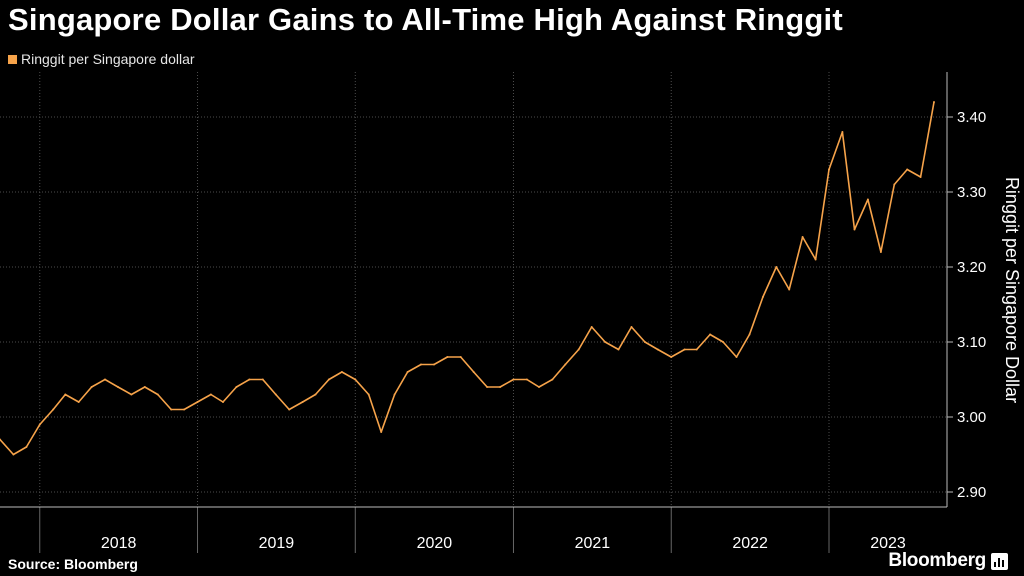  Describe the element at coordinates (73, 564) in the screenshot. I see `source-note: Source: Bloomberg` at that location.